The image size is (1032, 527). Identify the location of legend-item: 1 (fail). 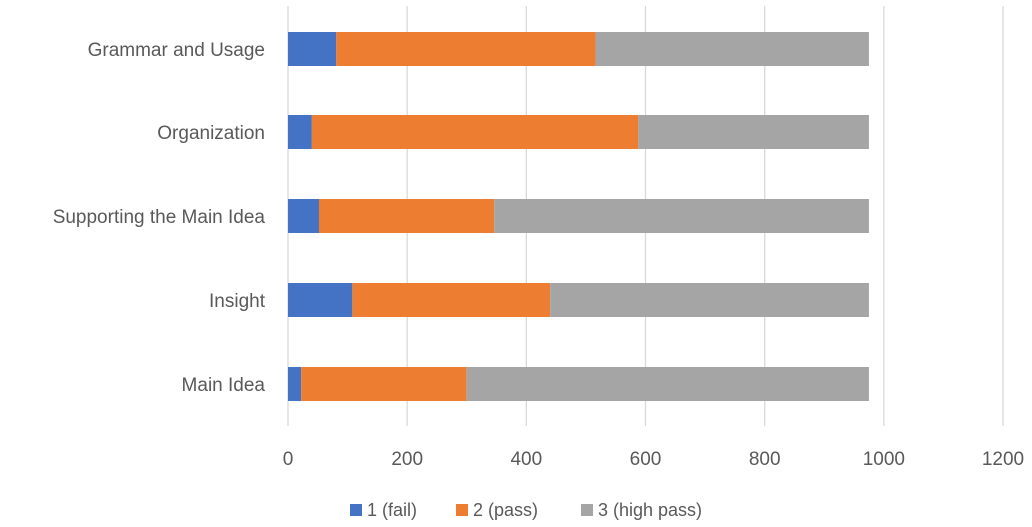
(383, 510).